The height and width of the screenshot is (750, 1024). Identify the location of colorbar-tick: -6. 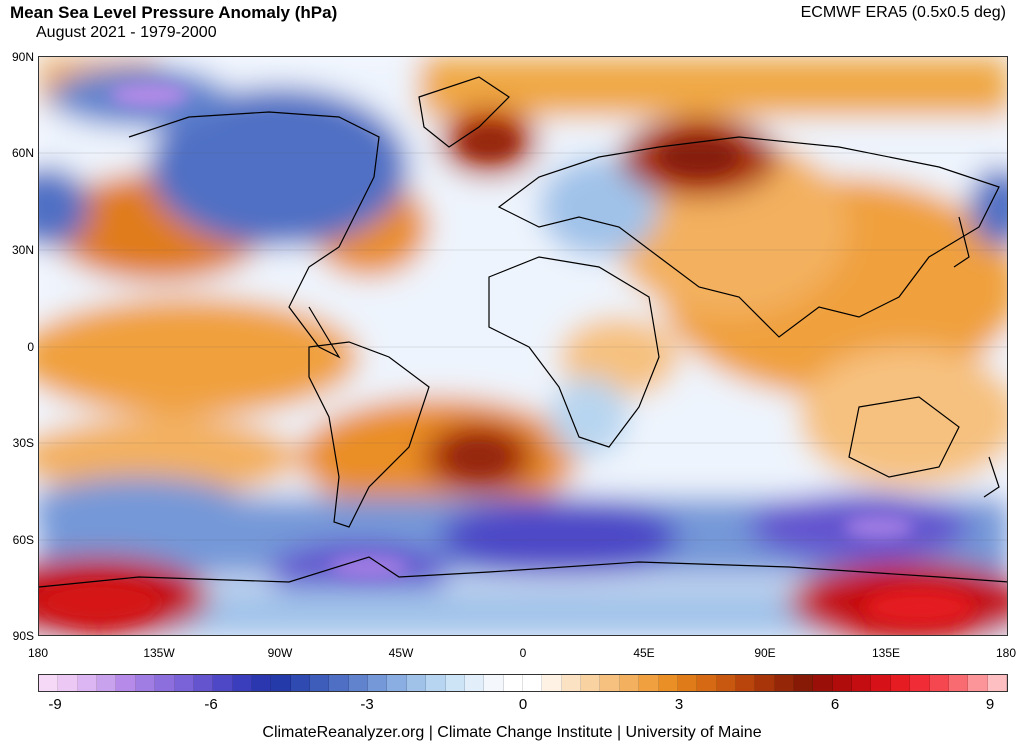
(211, 704).